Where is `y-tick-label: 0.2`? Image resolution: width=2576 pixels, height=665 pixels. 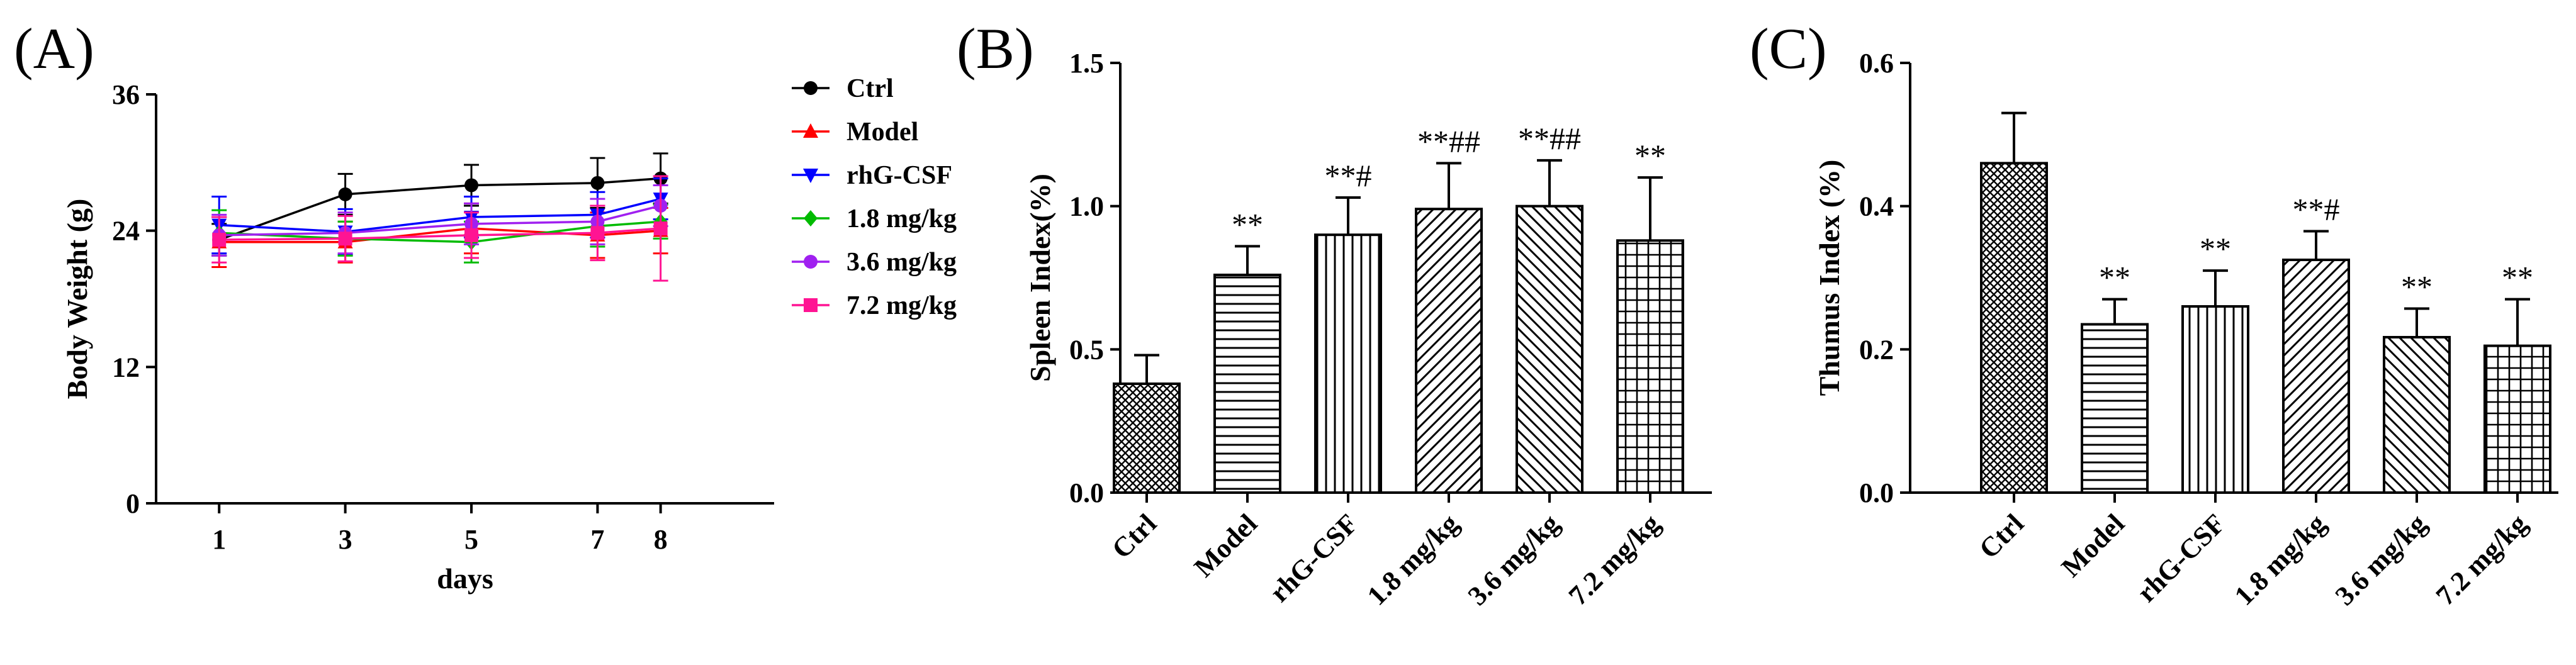 y-tick-label: 0.2 is located at coordinates (1876, 349).